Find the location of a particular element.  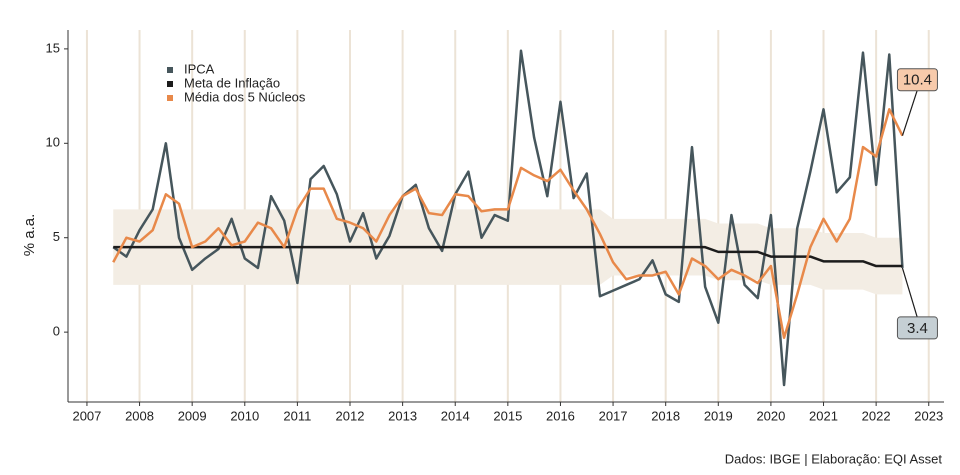

x-tick-label: 2023 is located at coordinates (928, 415).